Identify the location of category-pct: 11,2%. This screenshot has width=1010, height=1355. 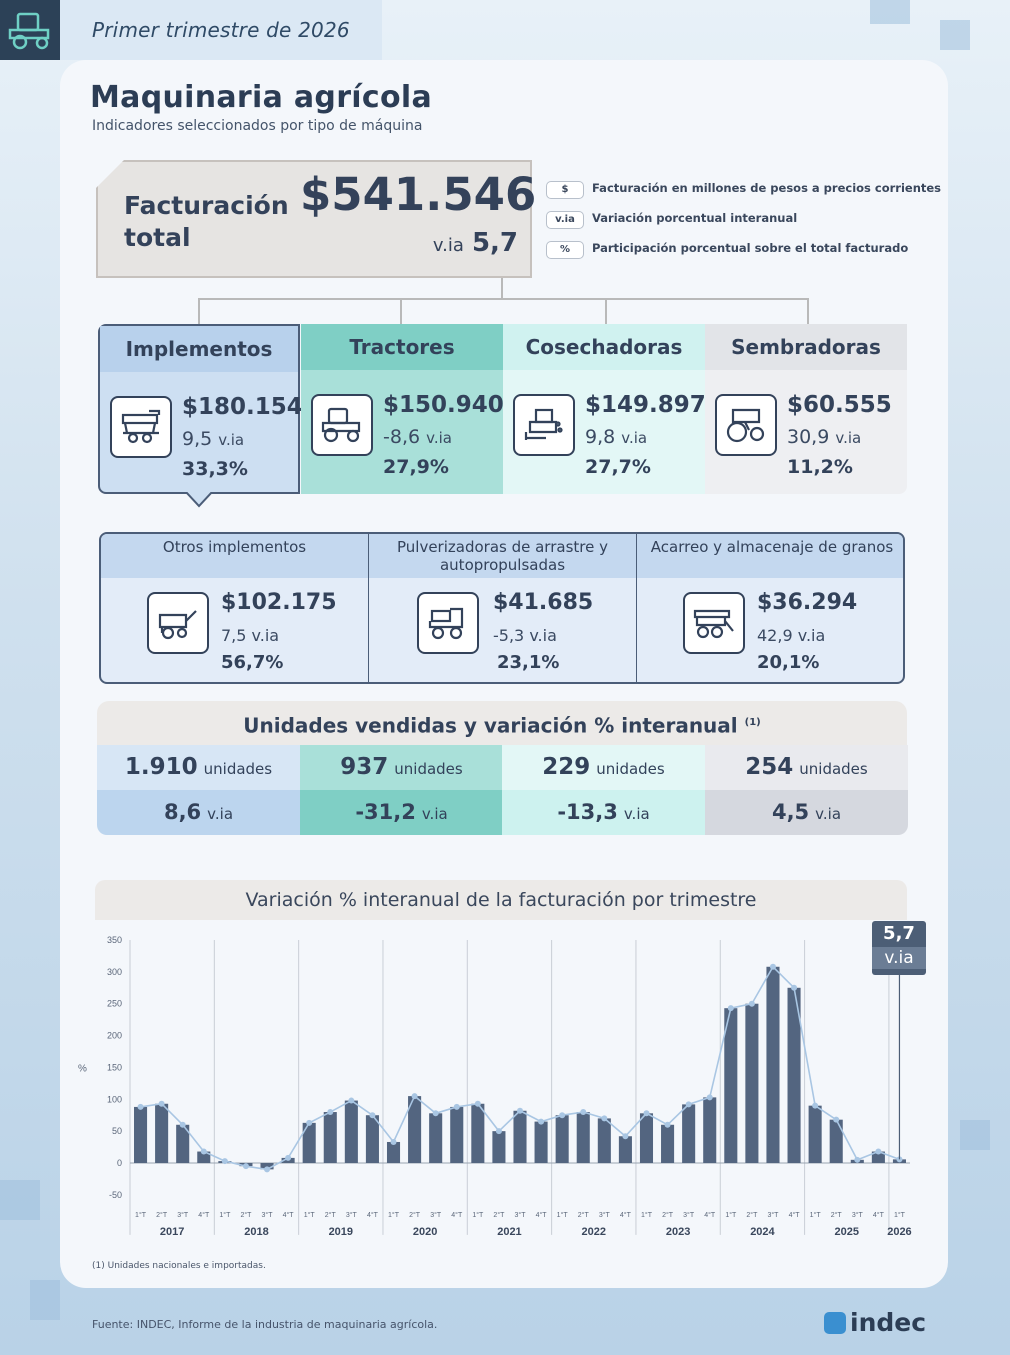
(820, 467).